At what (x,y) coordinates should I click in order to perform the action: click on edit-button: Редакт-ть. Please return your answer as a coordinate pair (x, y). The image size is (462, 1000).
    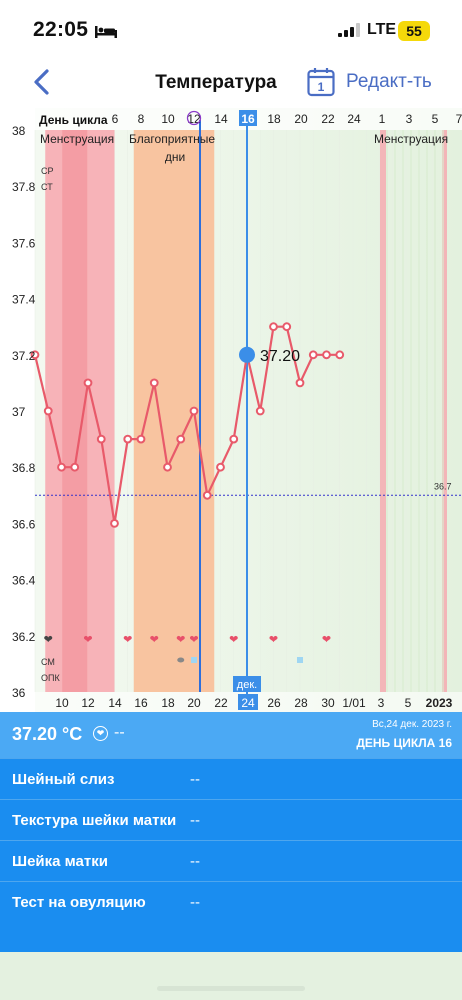
    Looking at the image, I should click on (389, 81).